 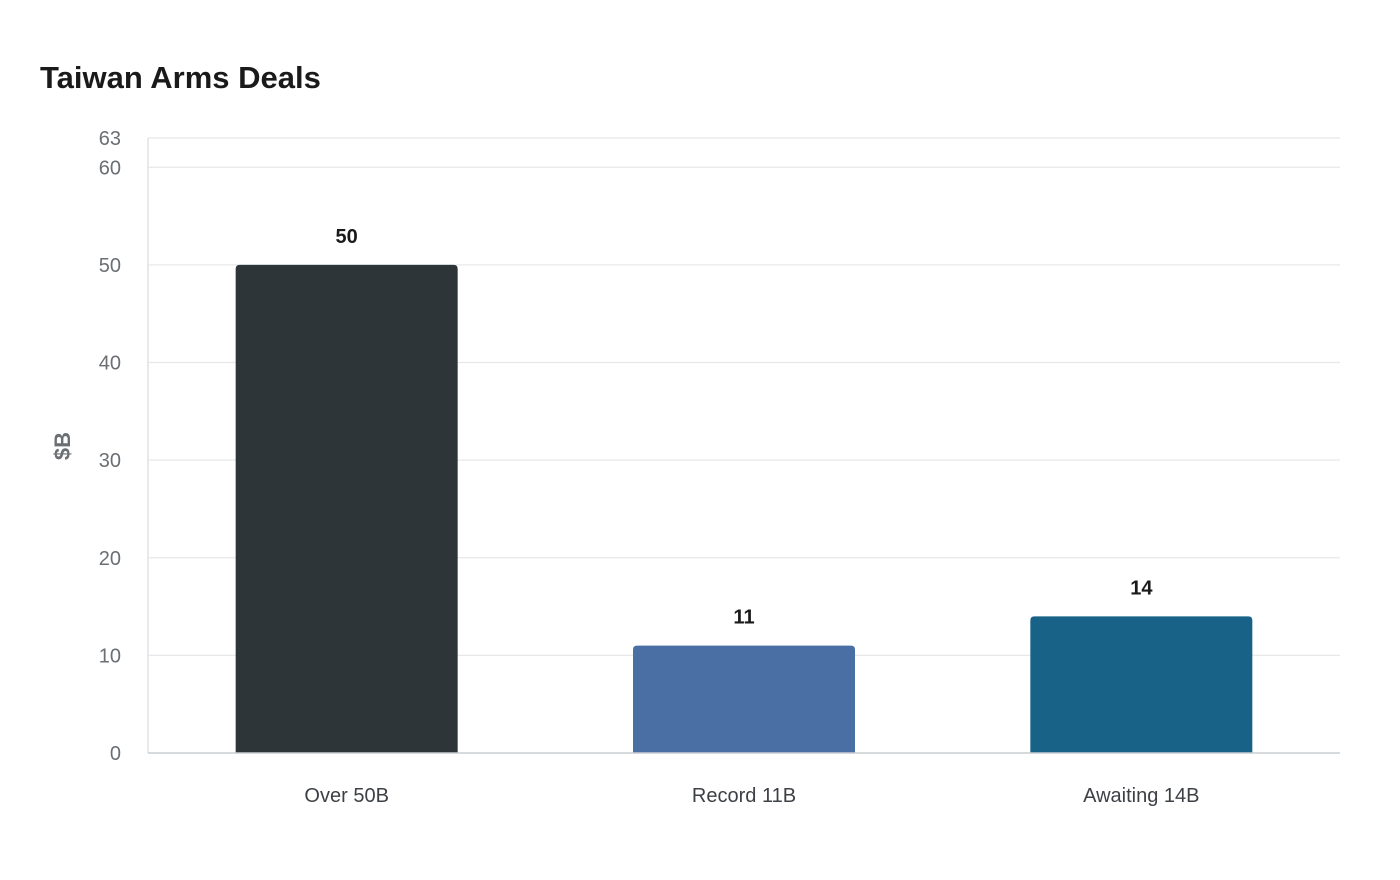 What do you see at coordinates (110, 656) in the screenshot?
I see `y-tick-label: 10` at bounding box center [110, 656].